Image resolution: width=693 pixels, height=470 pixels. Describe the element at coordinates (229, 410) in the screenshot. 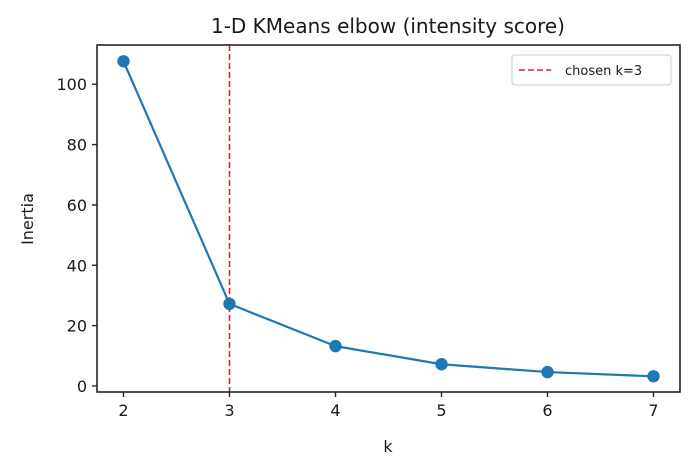

I see `x-tick-label: 3` at that location.